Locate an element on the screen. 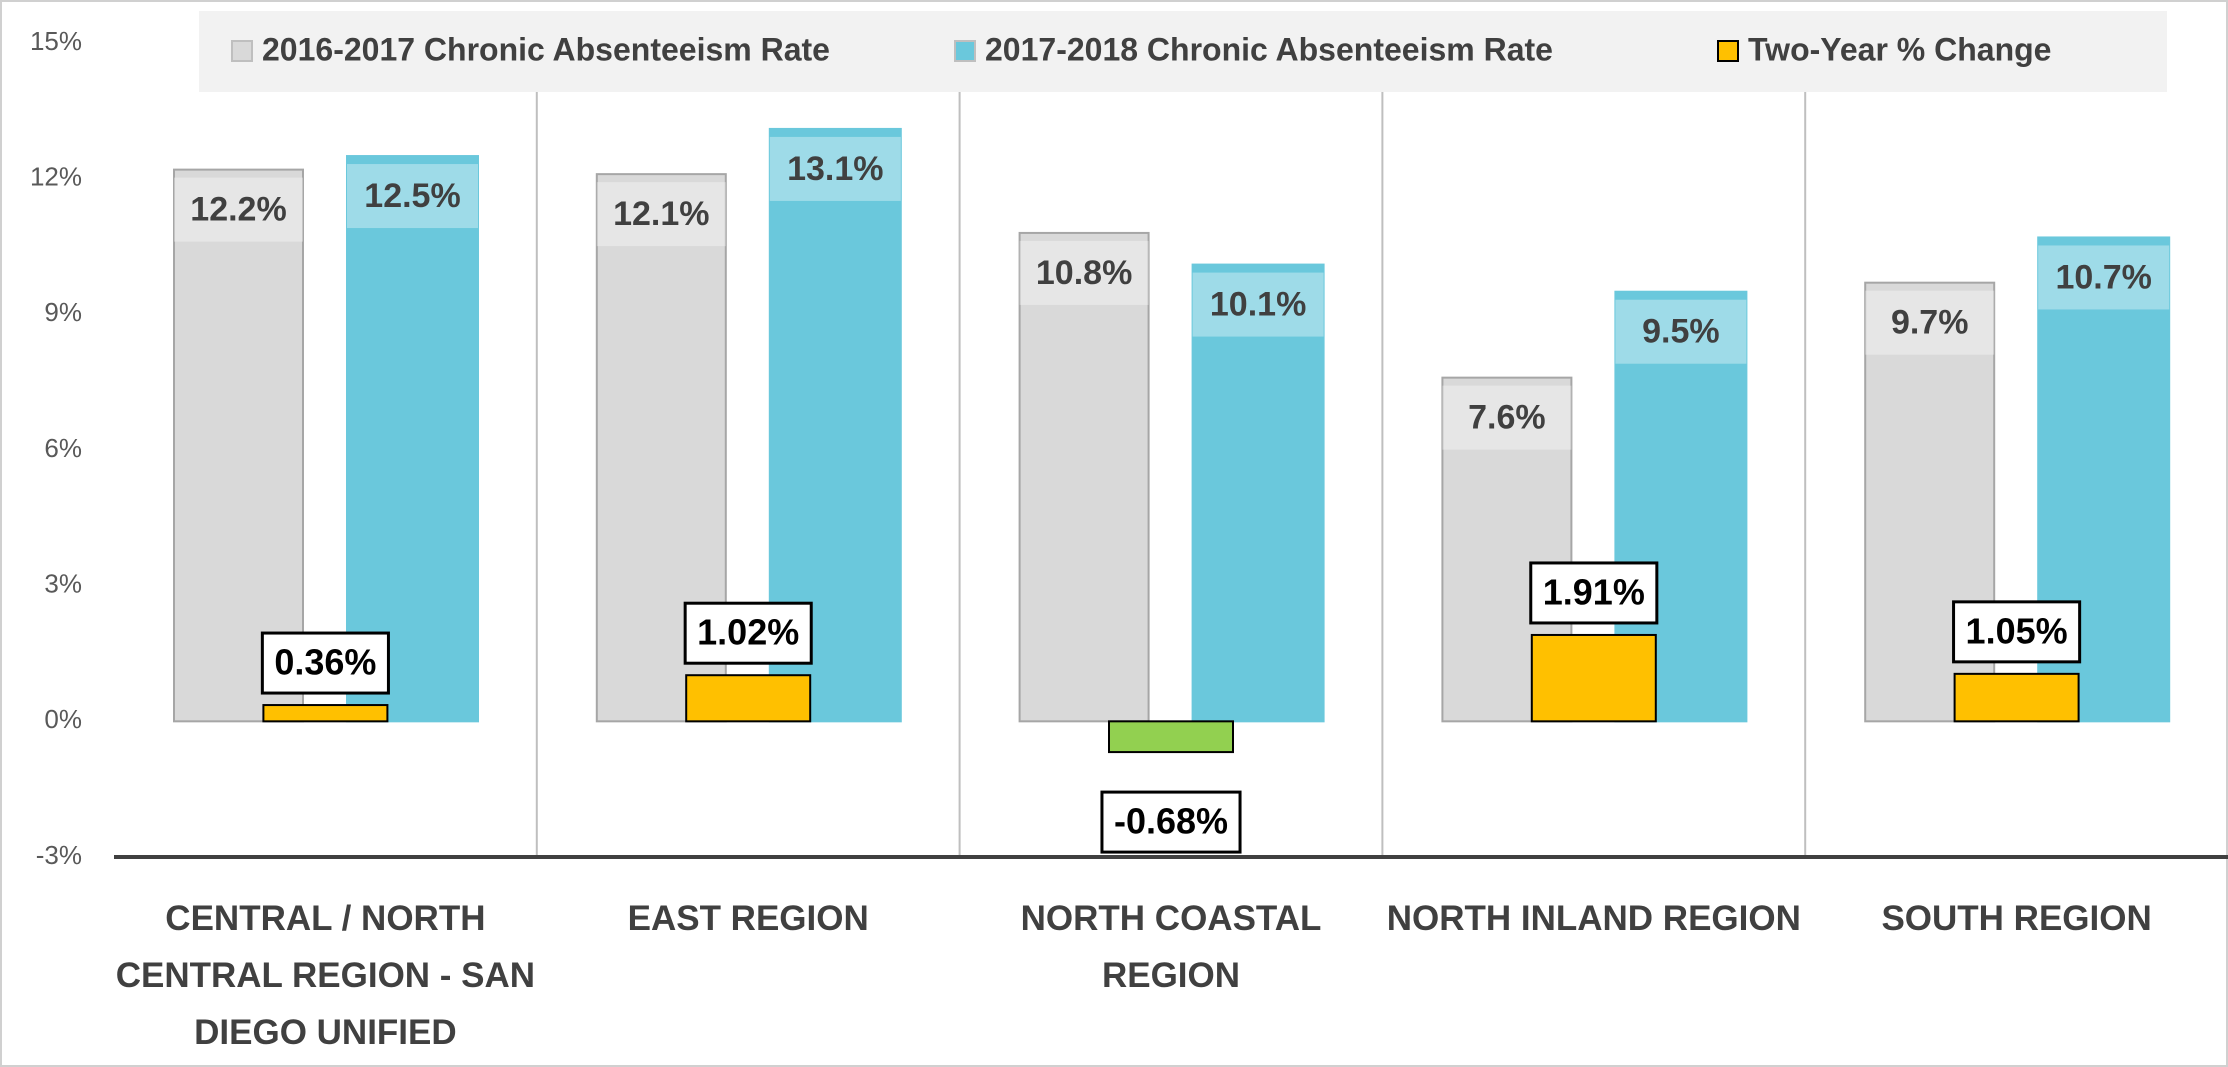 This screenshot has width=2228, height=1067. legend-box is located at coordinates (1183, 51).